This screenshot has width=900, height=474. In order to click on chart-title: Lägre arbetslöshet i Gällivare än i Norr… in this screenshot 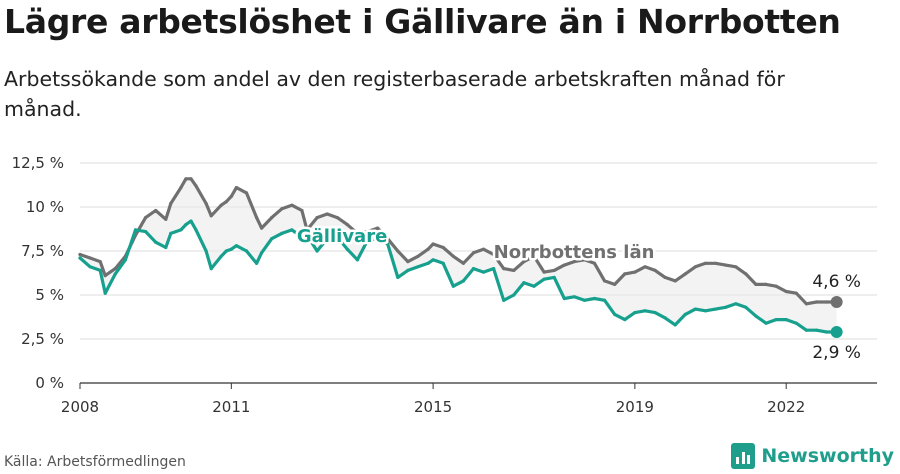, I will do `click(422, 21)`.